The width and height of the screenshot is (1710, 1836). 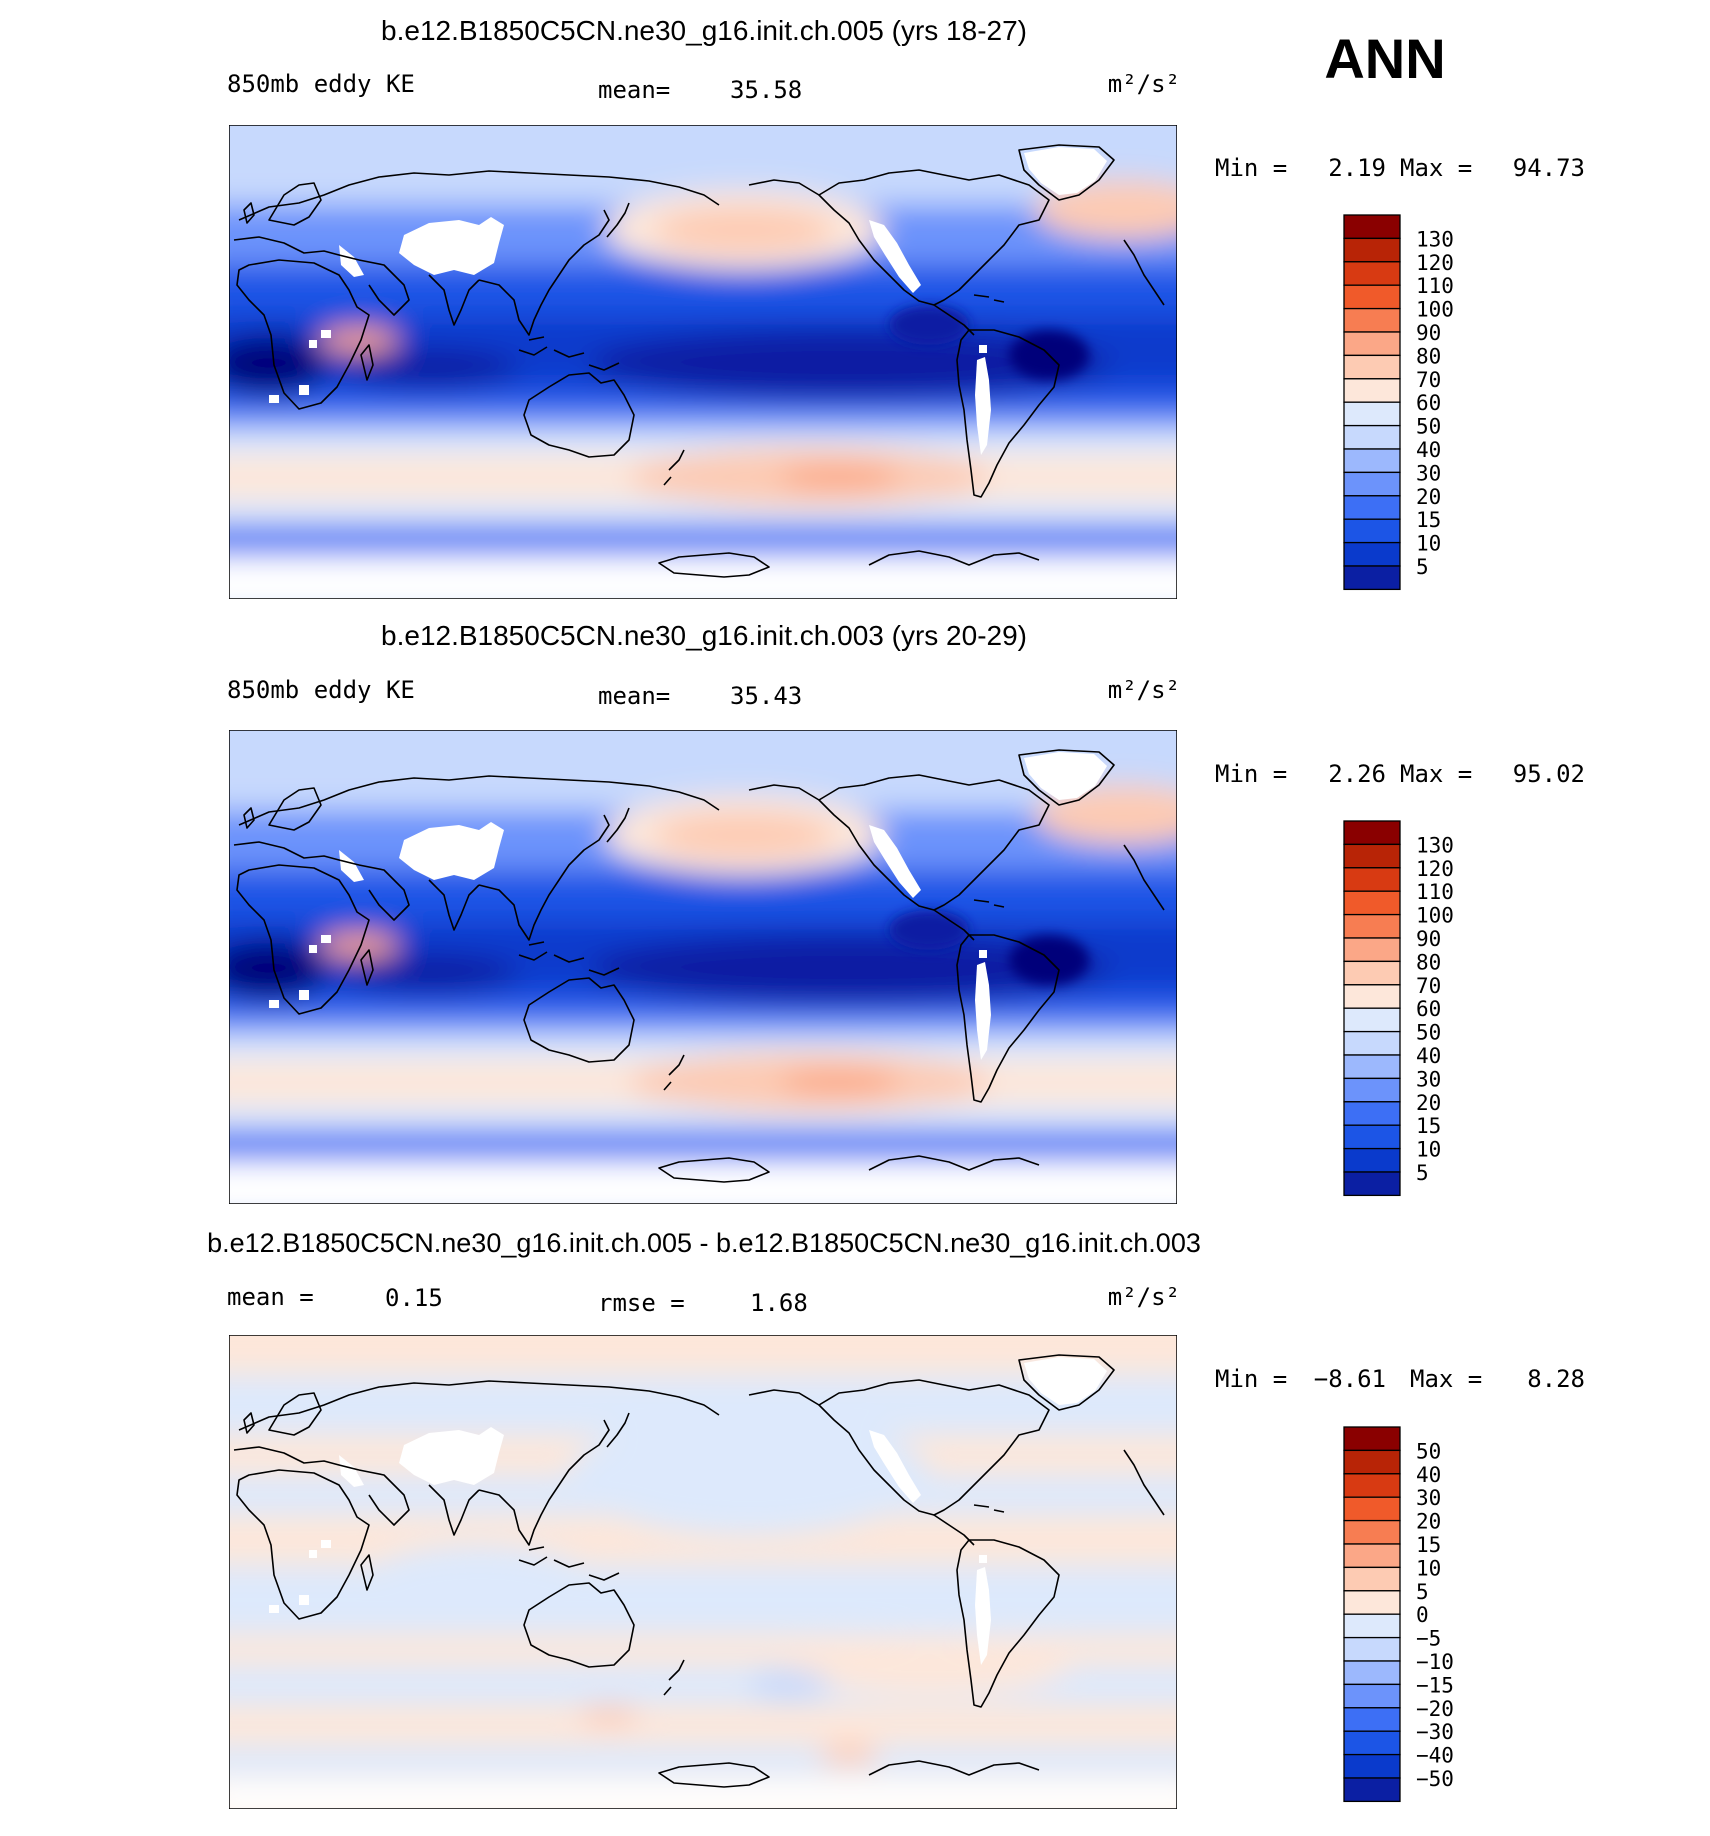 I want to click on colorbar-tick-label: −30, so click(x=1435, y=1732).